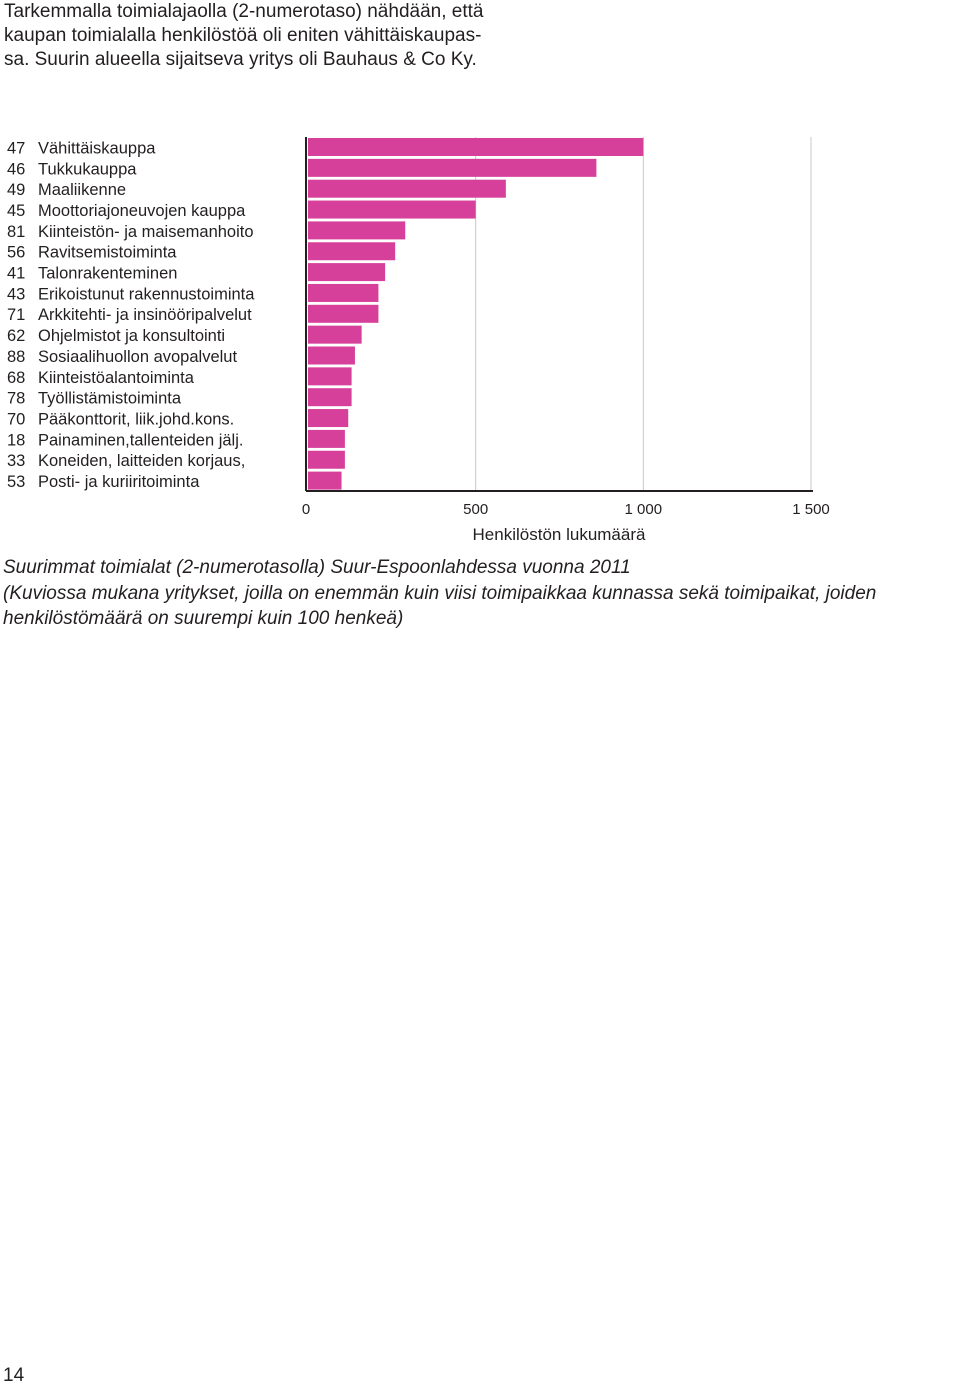  I want to click on x-tick-label: 500, so click(475, 509).